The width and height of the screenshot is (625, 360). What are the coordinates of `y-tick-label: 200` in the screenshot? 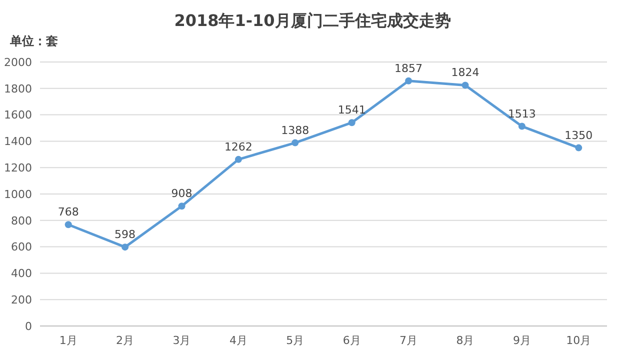 It's located at (21, 299).